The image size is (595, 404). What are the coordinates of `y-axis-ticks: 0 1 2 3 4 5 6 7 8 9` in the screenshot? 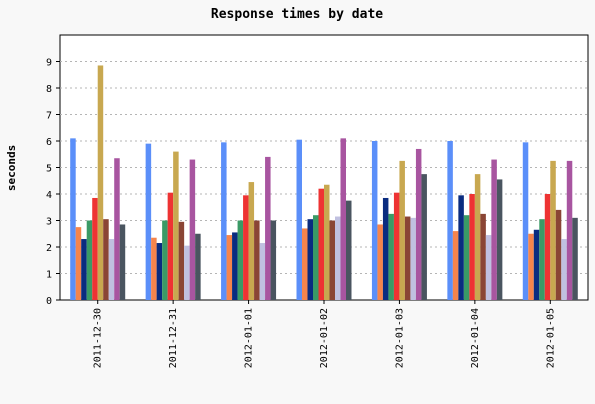 It's located at (53, 182).